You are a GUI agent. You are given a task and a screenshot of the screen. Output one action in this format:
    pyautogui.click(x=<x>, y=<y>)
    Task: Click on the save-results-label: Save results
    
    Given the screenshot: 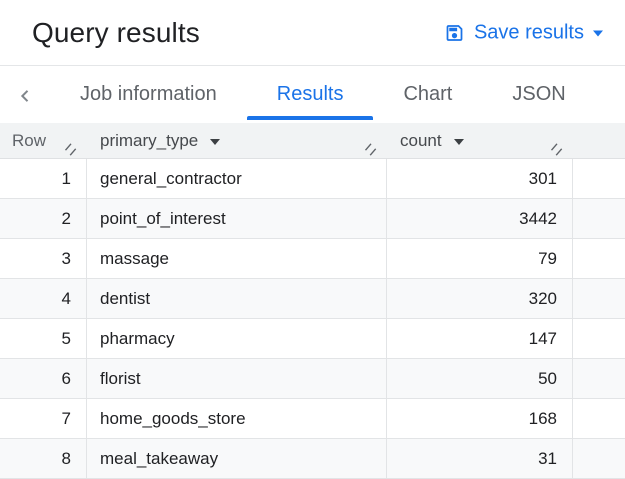 What is the action you would take?
    pyautogui.click(x=528, y=32)
    